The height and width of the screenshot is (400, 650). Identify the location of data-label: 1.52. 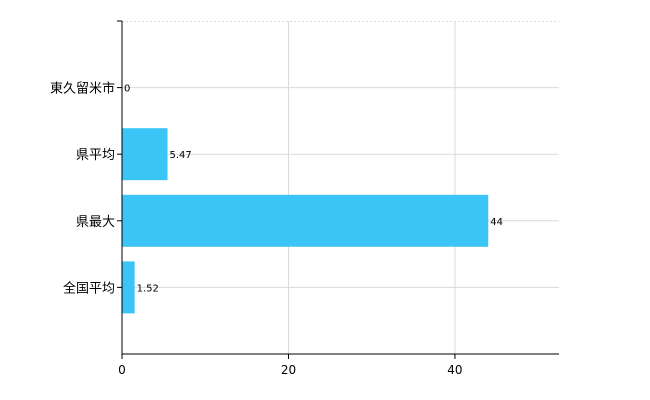
(148, 288).